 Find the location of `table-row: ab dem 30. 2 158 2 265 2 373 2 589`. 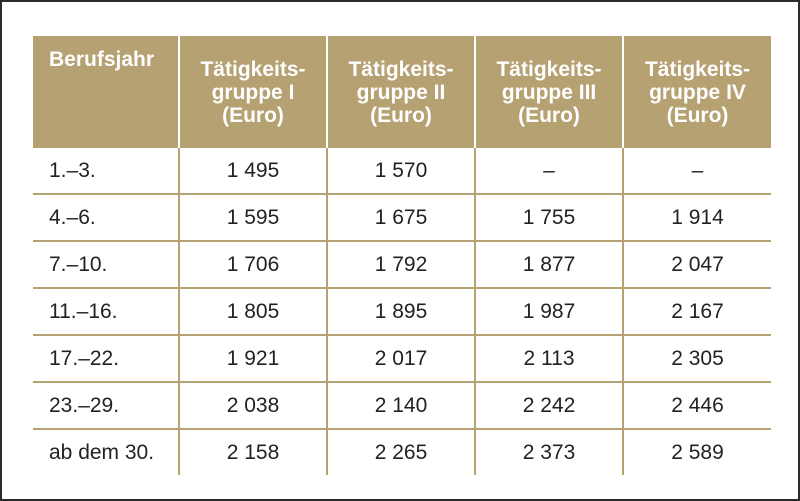

table-row: ab dem 30. 2 158 2 265 2 373 2 589 is located at coordinates (402, 452).